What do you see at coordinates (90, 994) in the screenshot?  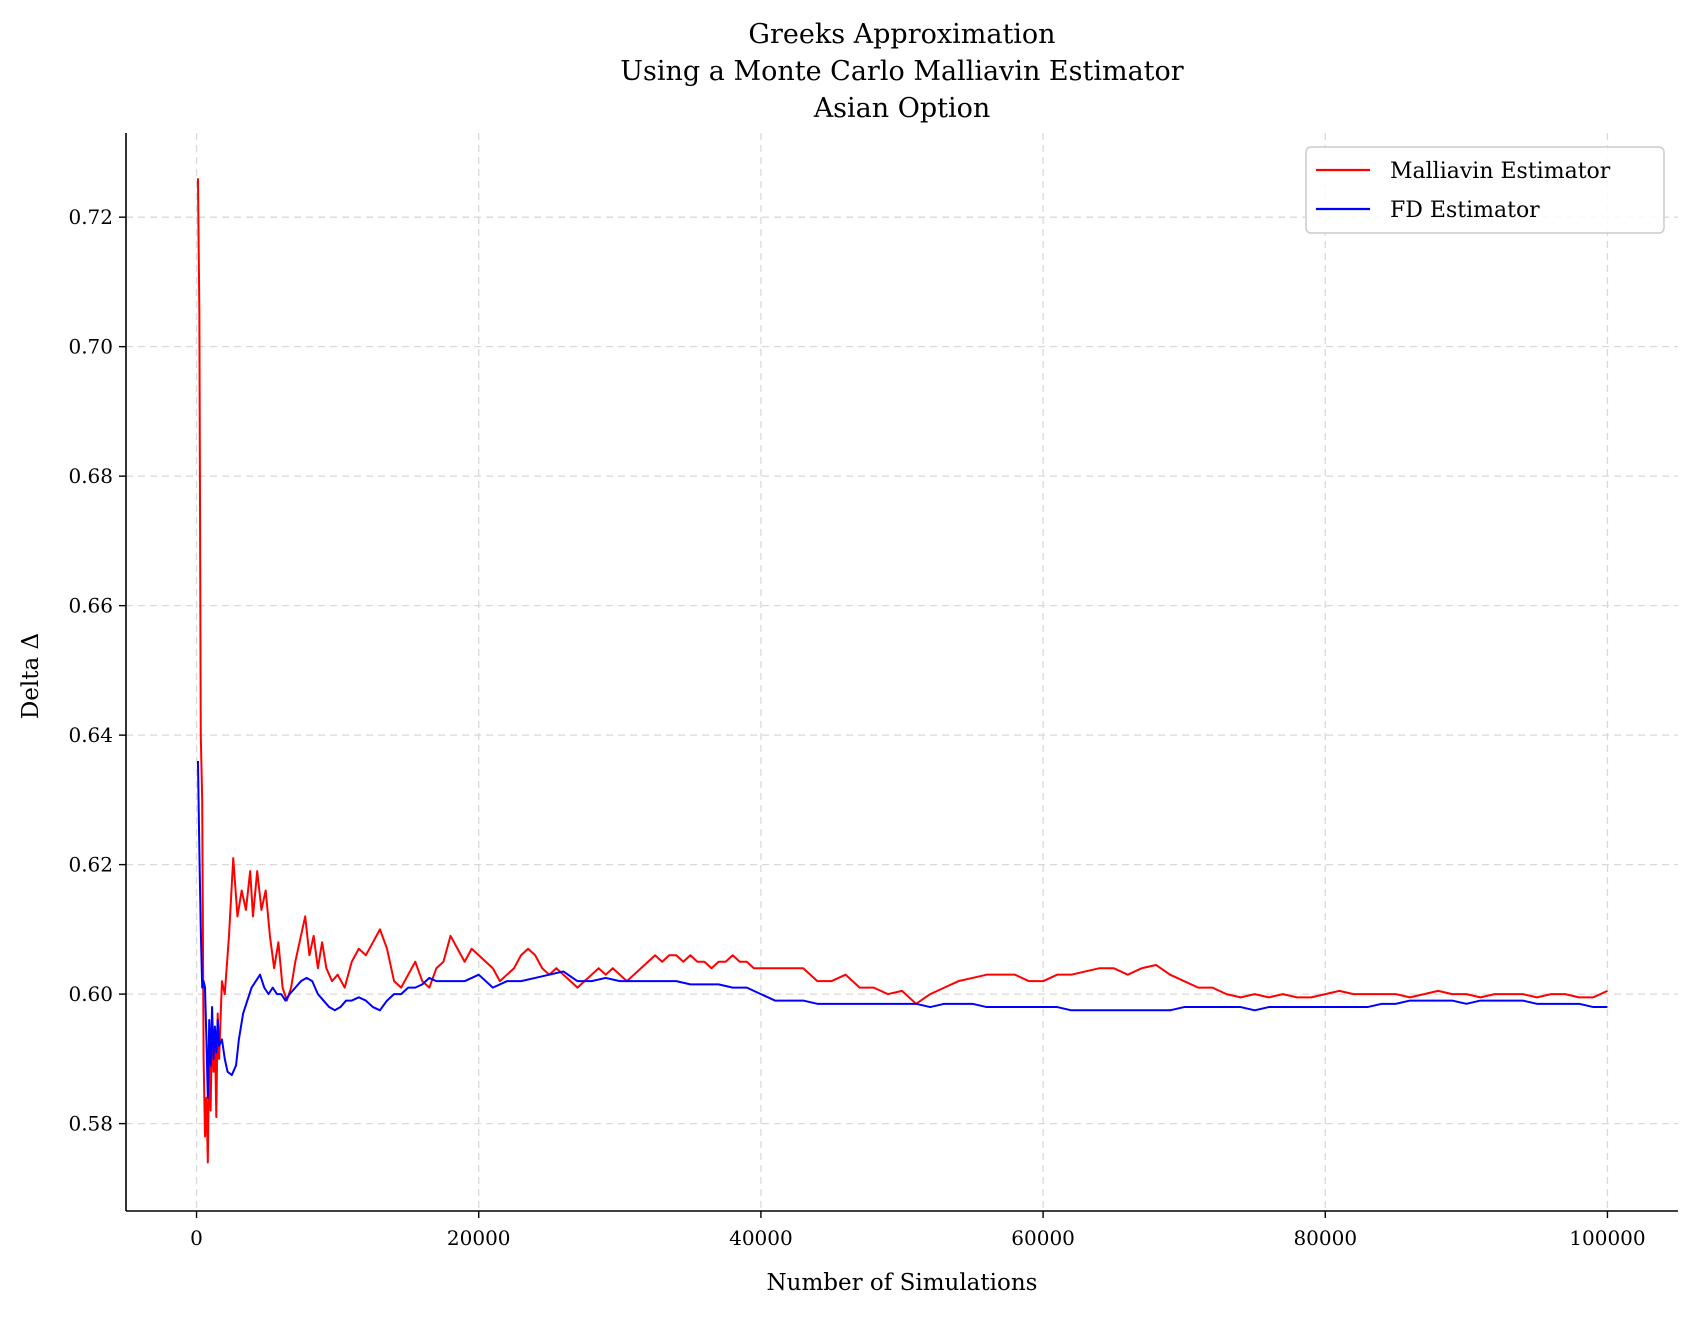 I see `y-tick-label-1: 0.60` at bounding box center [90, 994].